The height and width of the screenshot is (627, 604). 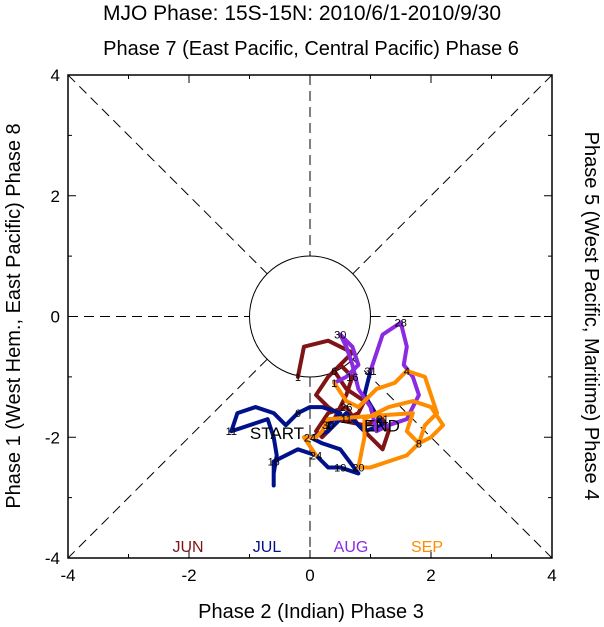 I want to click on trajectory-aug, so click(x=376, y=377).